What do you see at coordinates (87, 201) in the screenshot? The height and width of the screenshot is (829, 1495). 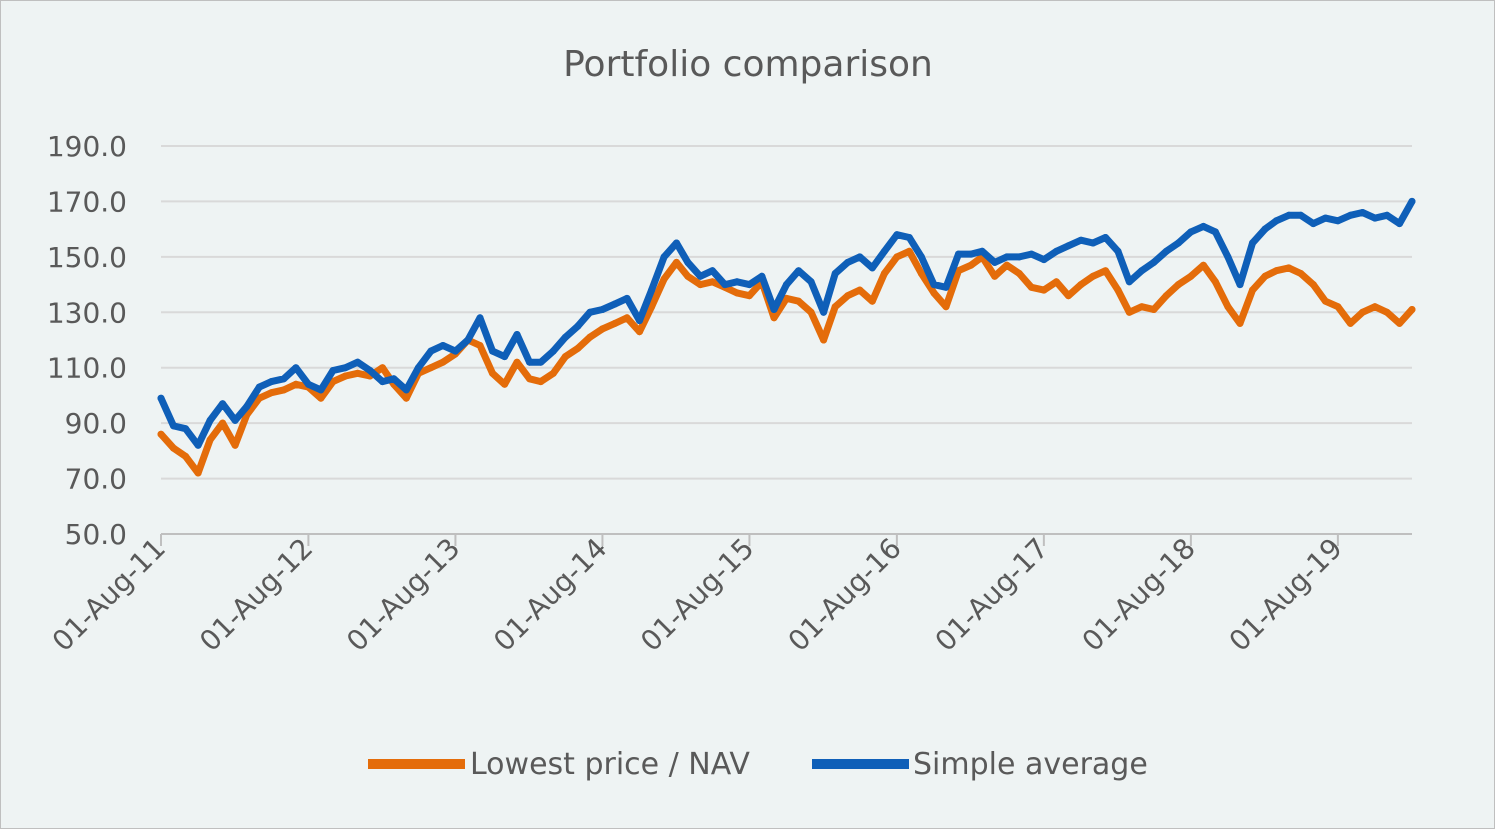 I see `y-tick-label: 170.0` at bounding box center [87, 201].